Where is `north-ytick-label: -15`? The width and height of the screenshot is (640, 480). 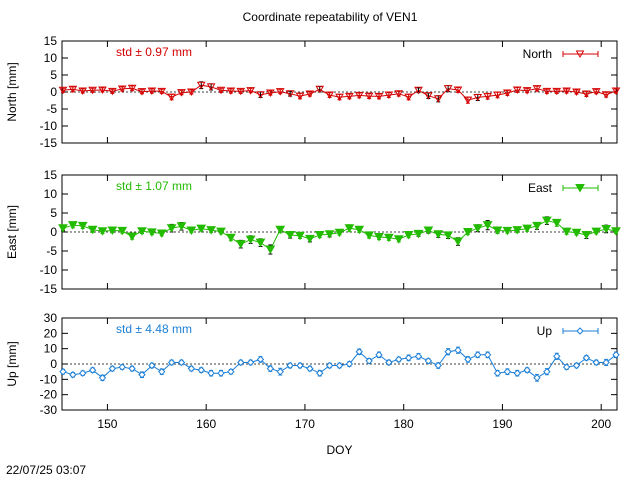 north-ytick-label: -15 is located at coordinates (49, 143).